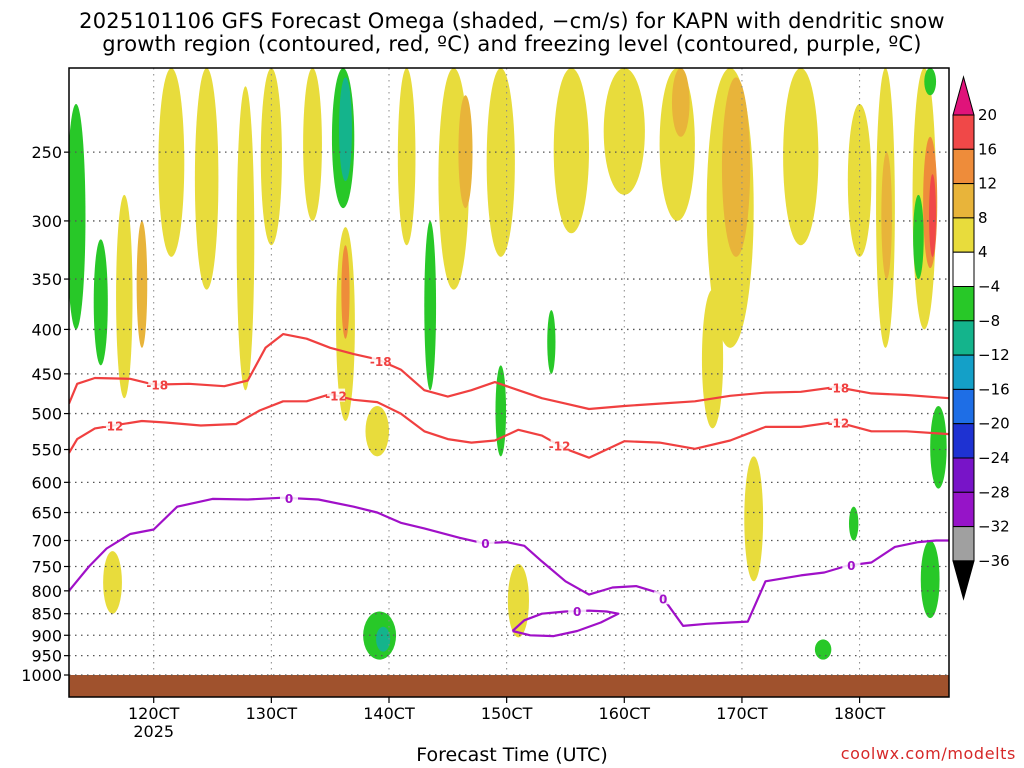 The width and height of the screenshot is (1024, 768). Describe the element at coordinates (989, 321) in the screenshot. I see `colorbar-label: −8` at that location.